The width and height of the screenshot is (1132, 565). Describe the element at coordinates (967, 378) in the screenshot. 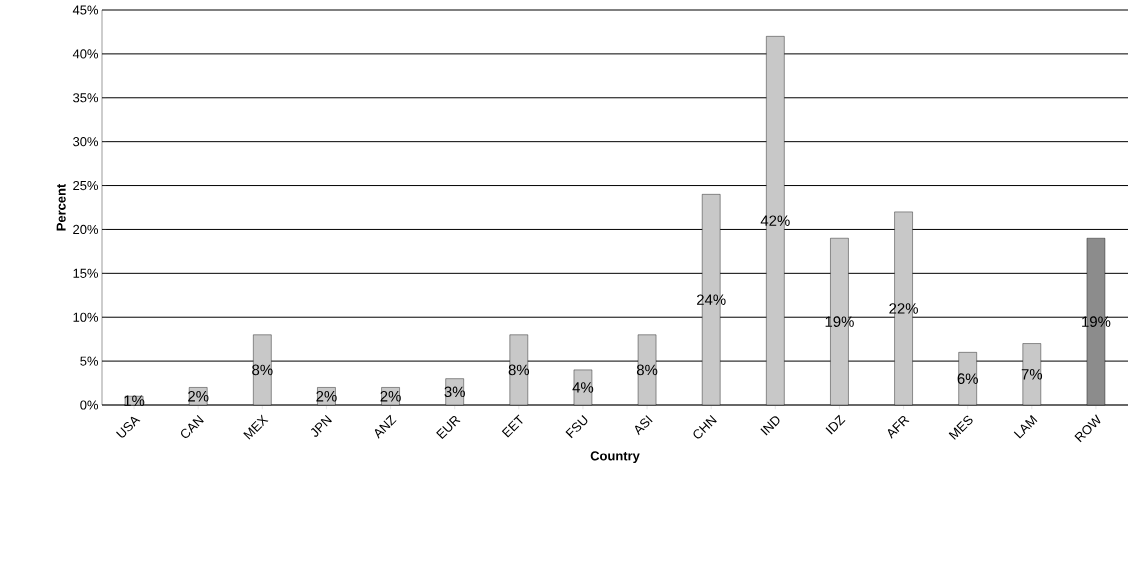

I see `data-label: 6%` at that location.